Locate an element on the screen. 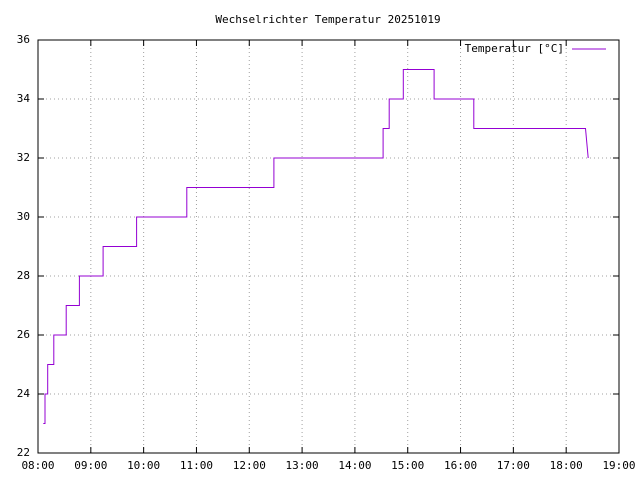 The image size is (640, 480). y-tick-label: 26 is located at coordinates (23, 334).